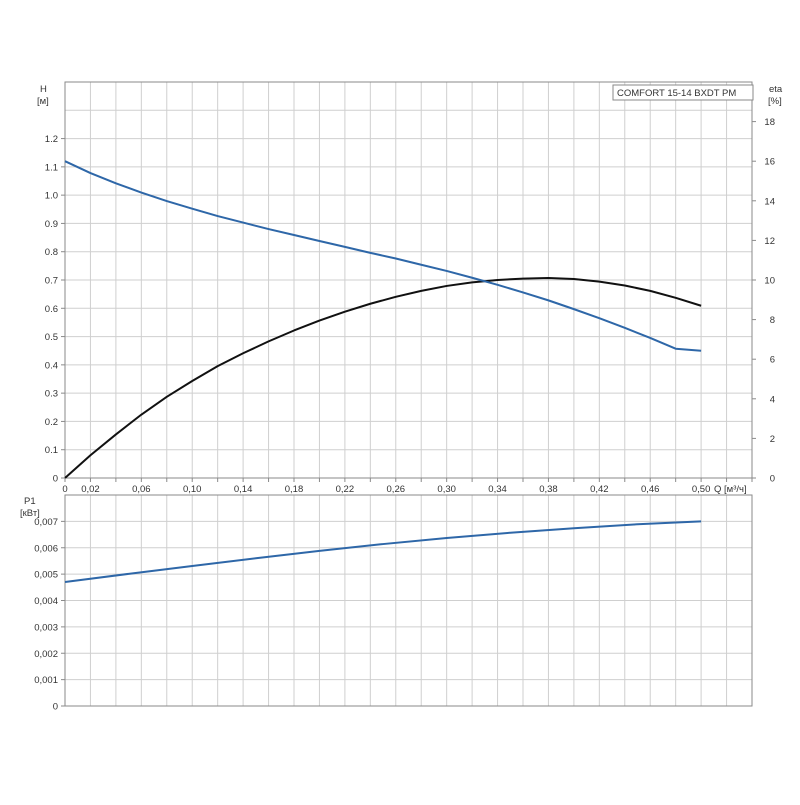 The width and height of the screenshot is (800, 805). What do you see at coordinates (46, 522) in the screenshot?
I see `power-tick-label: 0,007` at bounding box center [46, 522].